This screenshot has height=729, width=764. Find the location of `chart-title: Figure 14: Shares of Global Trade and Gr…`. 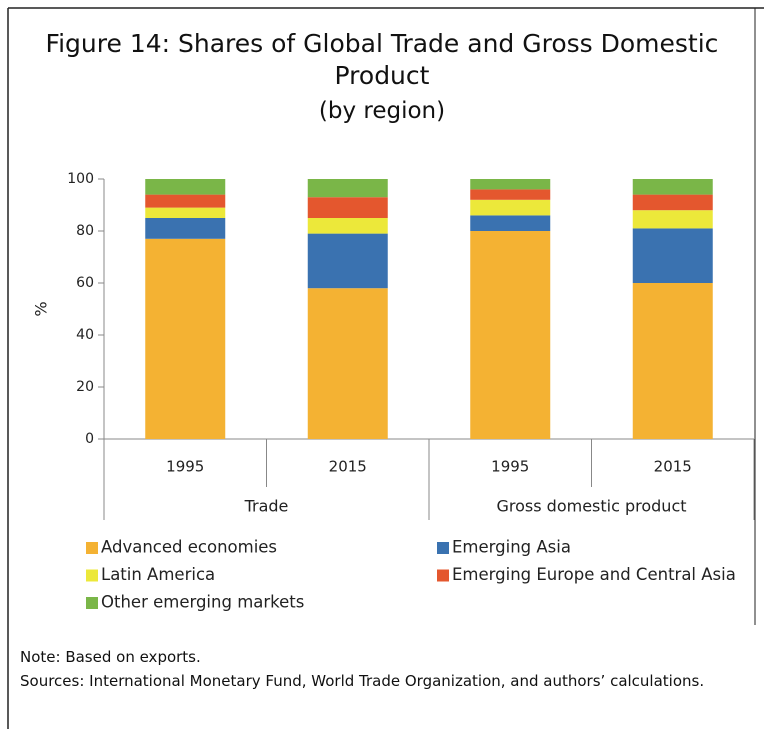

chart-title: Figure 14: Shares of Global Trade and Gr… is located at coordinates (382, 59).